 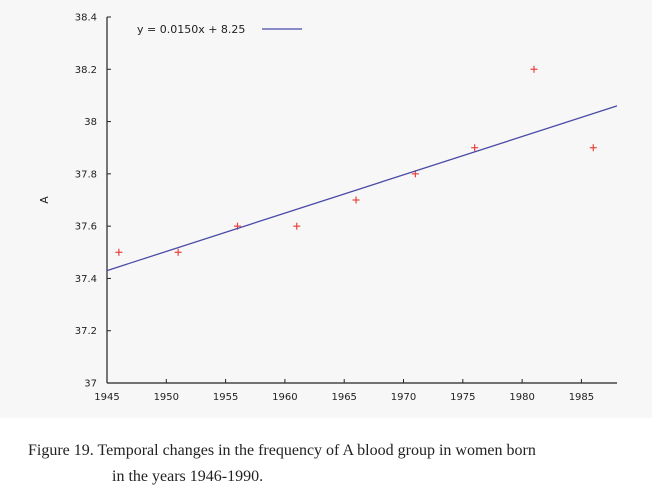 What do you see at coordinates (225, 397) in the screenshot?
I see `x-tick-label: 1955` at bounding box center [225, 397].